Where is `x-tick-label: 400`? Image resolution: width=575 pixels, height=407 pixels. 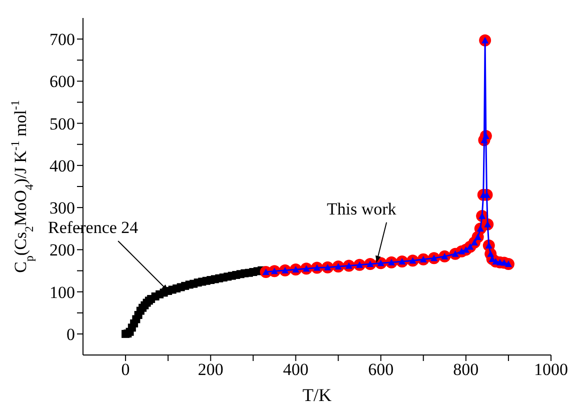
x-tick-label: 400 is located at coordinates (295, 370).